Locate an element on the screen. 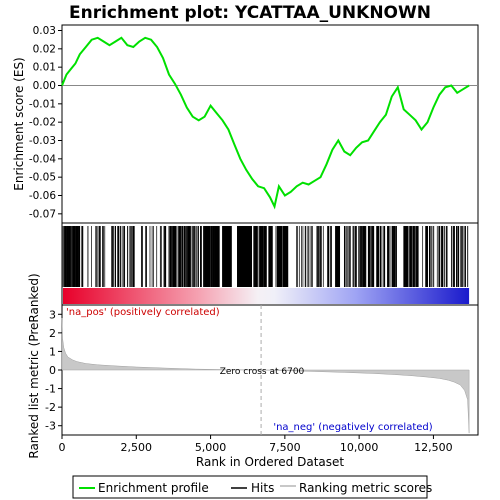 This screenshot has width=500, height=500. rank-y-tick-label: -3 is located at coordinates (50, 426).